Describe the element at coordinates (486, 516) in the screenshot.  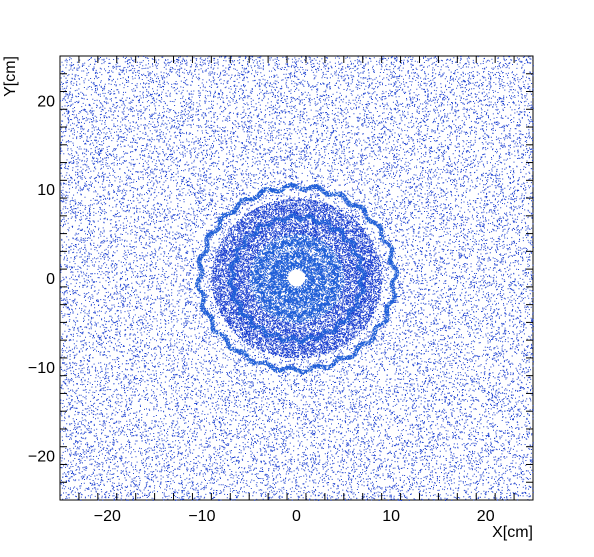
I see `x-tick-label: 20` at that location.